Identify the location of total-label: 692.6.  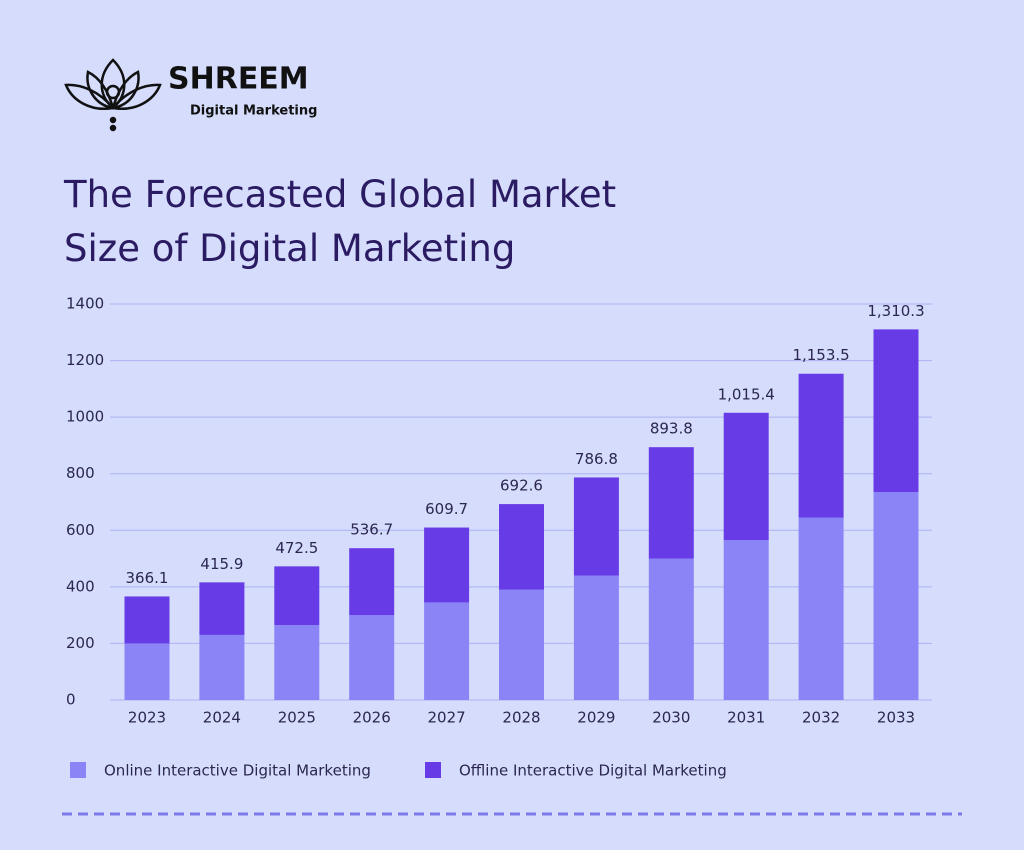
(521, 486).